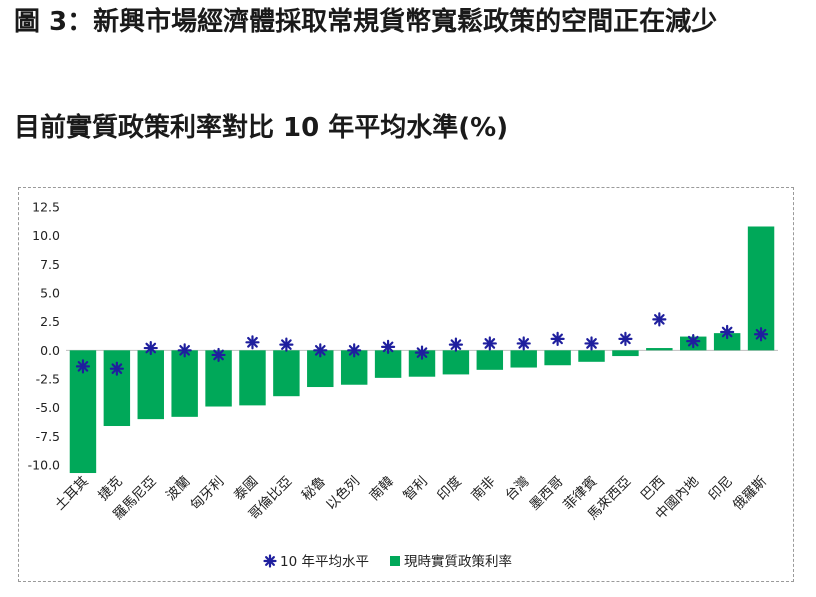 The image size is (816, 597). Describe the element at coordinates (50, 264) in the screenshot. I see `y-tick-label: 7.5` at that location.